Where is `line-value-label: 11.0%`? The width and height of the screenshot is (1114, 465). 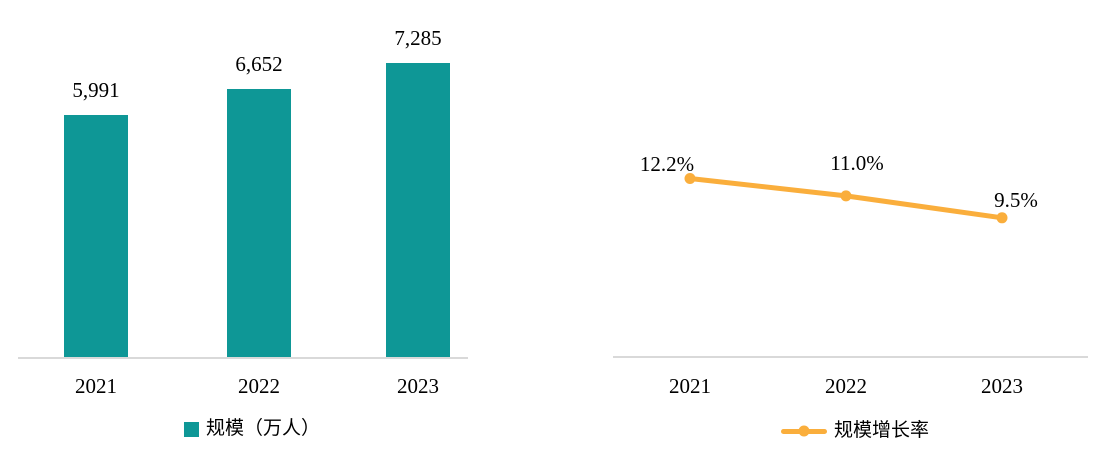
line-value-label: 11.0% is located at coordinates (857, 162).